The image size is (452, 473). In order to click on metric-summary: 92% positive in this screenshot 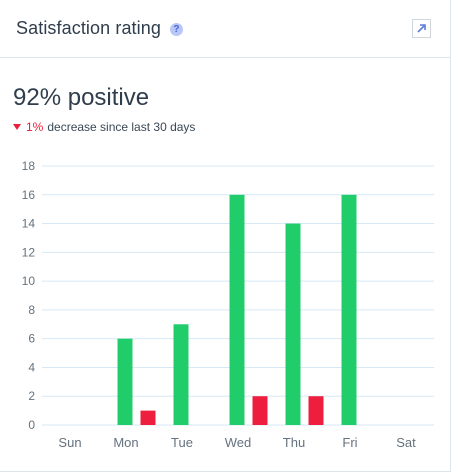, I will do `click(81, 98)`.